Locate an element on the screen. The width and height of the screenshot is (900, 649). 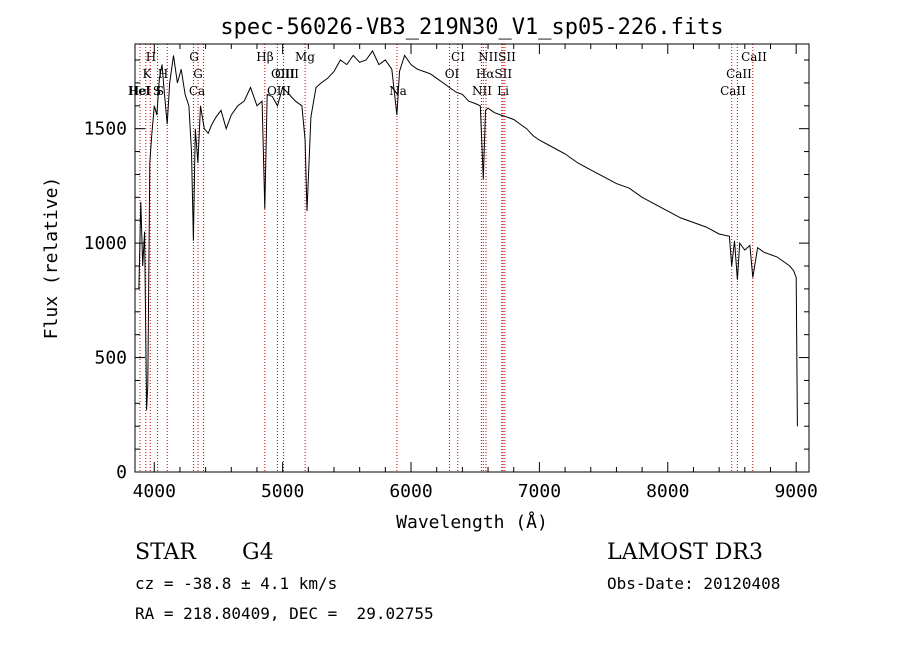
line-label: Li is located at coordinates (503, 91).